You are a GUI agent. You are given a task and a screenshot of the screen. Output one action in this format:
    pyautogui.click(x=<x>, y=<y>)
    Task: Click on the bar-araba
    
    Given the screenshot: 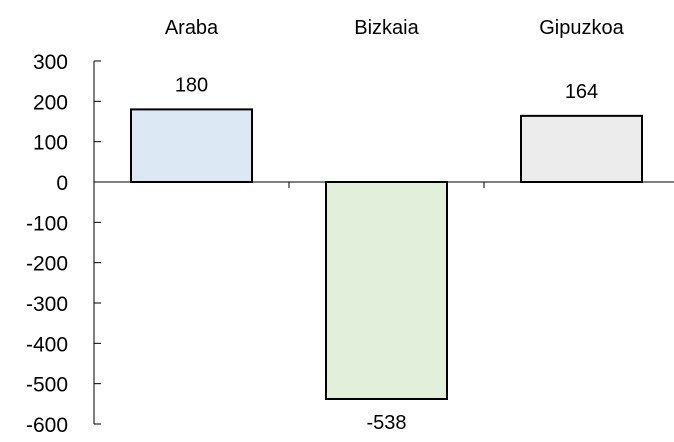 What is the action you would take?
    pyautogui.click(x=191, y=145)
    